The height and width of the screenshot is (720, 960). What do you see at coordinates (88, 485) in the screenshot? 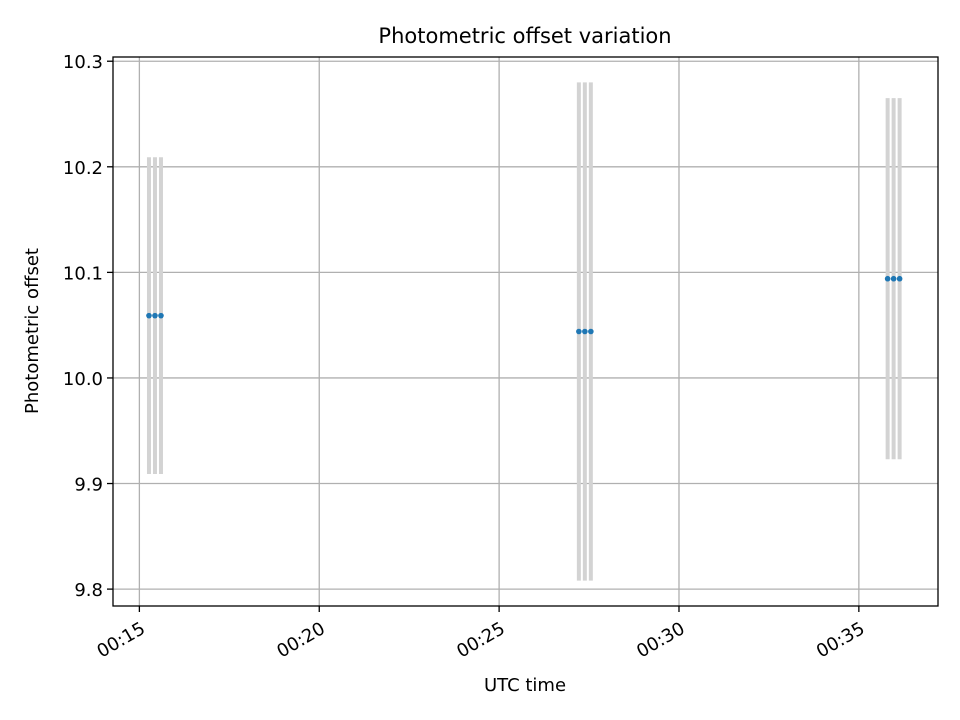
I see `y-tick-label: 9.9` at bounding box center [88, 485].